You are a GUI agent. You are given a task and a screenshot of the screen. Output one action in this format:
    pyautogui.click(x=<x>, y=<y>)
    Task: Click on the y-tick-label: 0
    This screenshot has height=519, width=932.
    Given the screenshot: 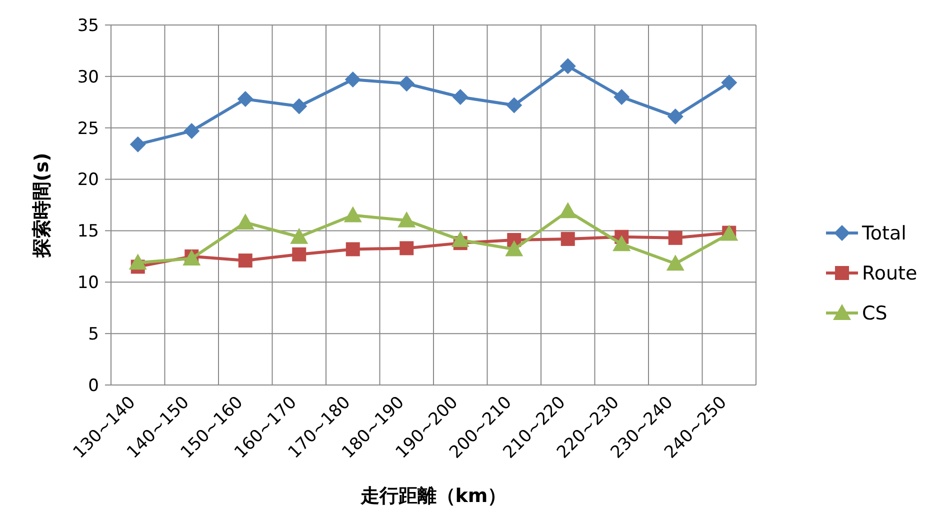 What is the action you would take?
    pyautogui.click(x=93, y=386)
    